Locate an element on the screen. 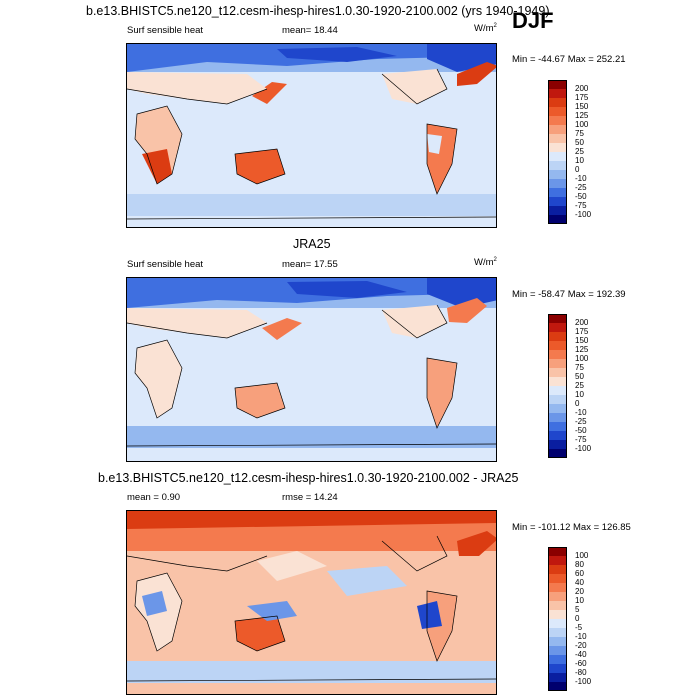  cbar3-tick: 60 is located at coordinates (579, 573).